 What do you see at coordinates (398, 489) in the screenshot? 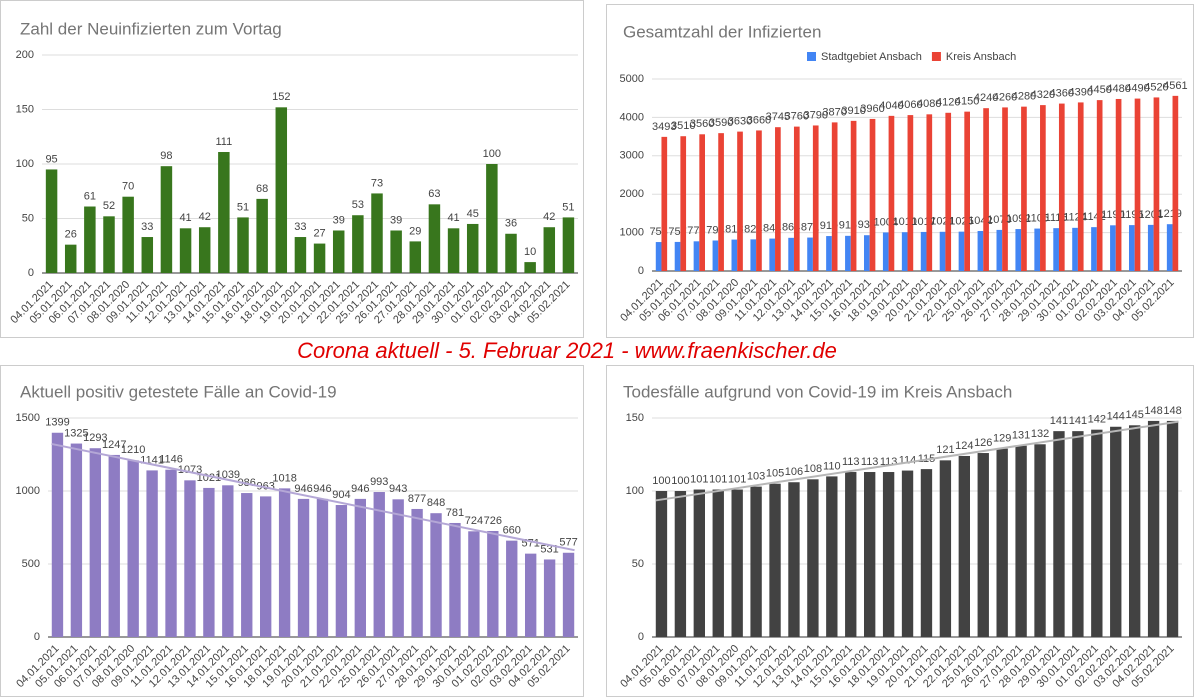
I see `data-label: 943` at bounding box center [398, 489].